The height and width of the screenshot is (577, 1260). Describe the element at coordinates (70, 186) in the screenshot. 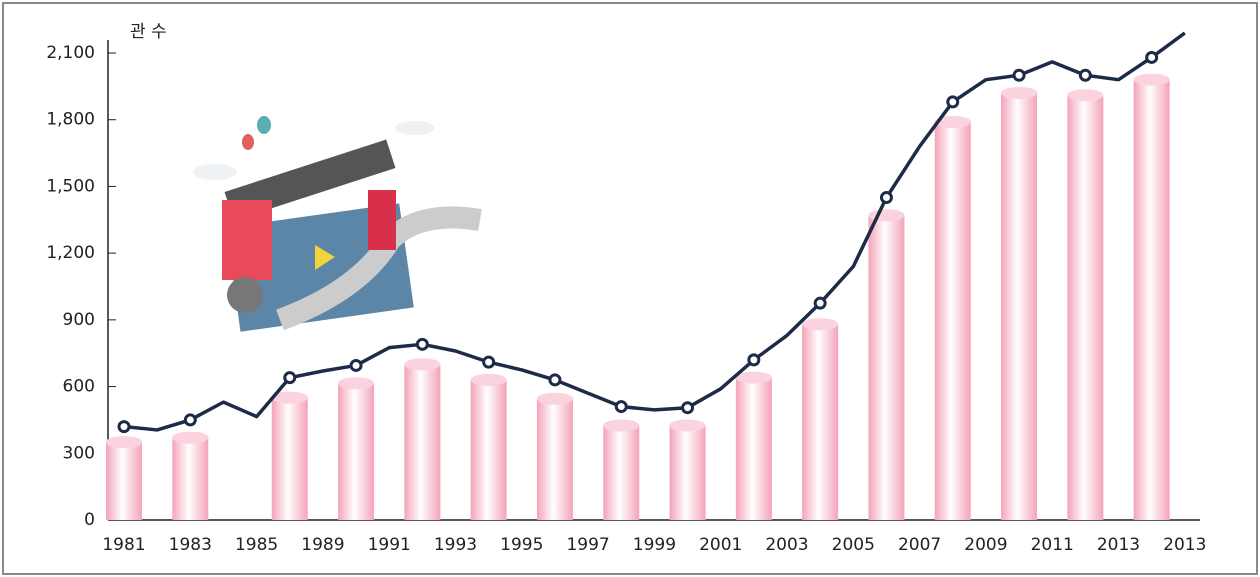

I see `y-tick-label: 1,500` at that location.